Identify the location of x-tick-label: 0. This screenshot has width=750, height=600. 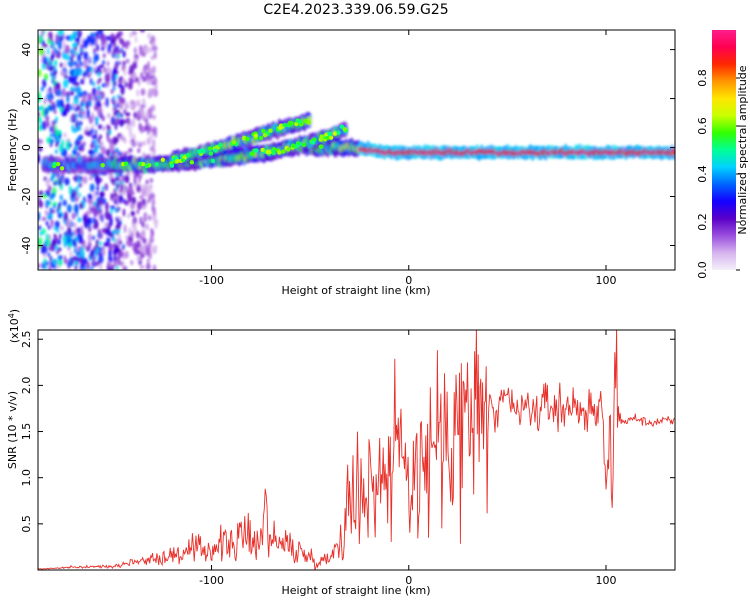
(408, 580).